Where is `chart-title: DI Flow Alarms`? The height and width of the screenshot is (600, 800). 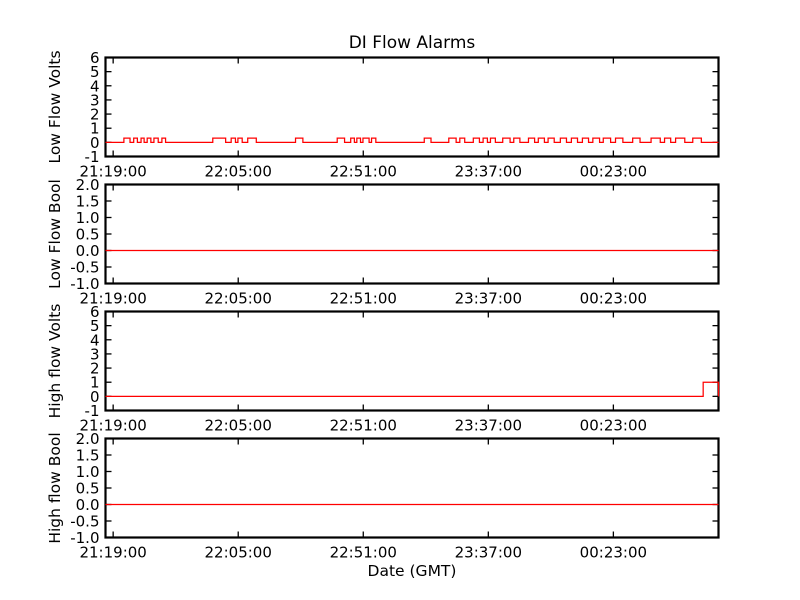 chart-title: DI Flow Alarms is located at coordinates (412, 43).